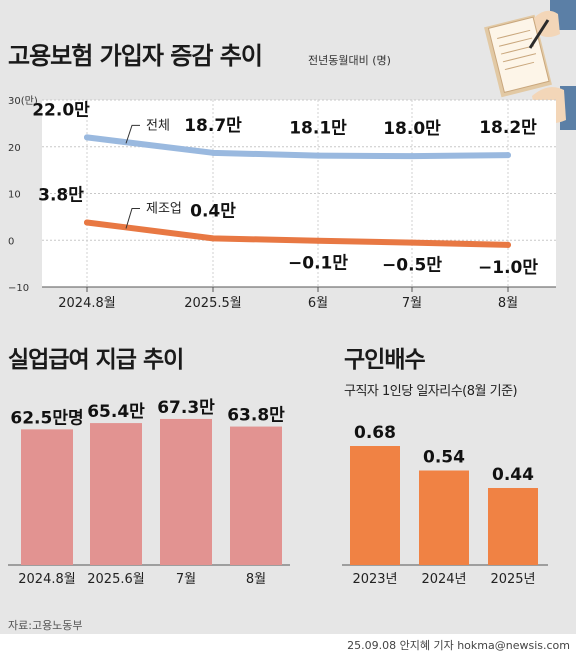 The width and height of the screenshot is (576, 653). I want to click on ratio-bar-chart: 0.68 2023년 0.54 2024년 0.44 2025년, so click(445, 505).